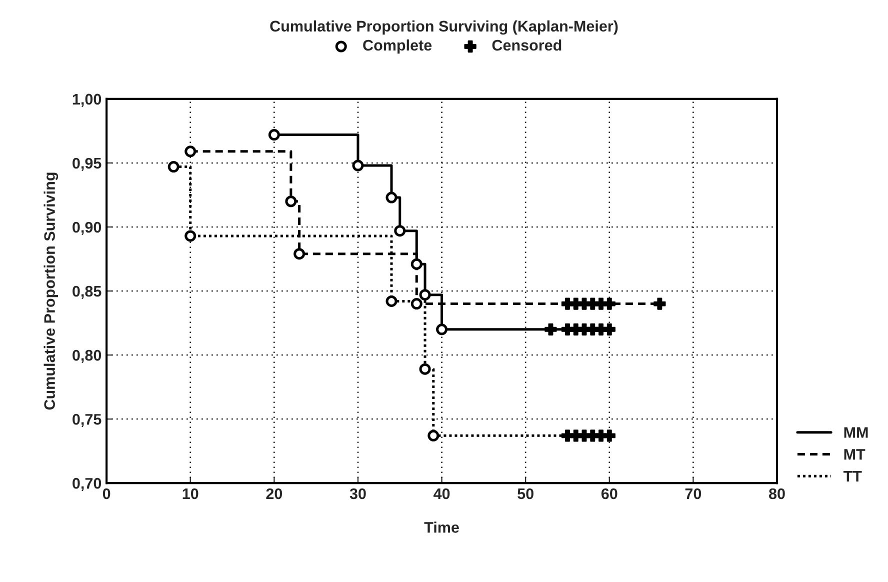 This screenshot has height=582, width=888. Describe the element at coordinates (87, 420) in the screenshot. I see `y-tick-label: 0,75` at that location.